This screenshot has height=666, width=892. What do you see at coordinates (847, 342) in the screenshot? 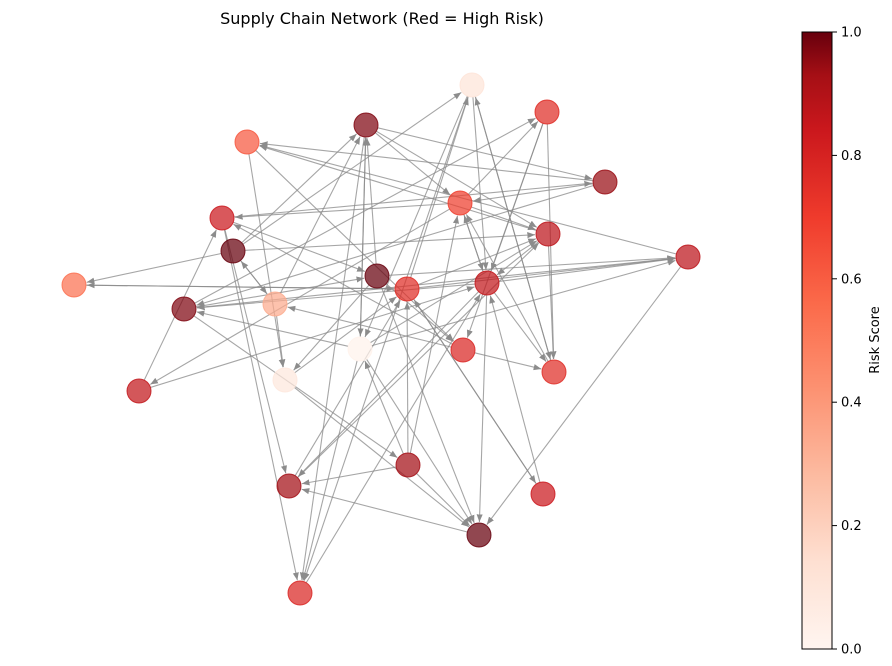
I see `colorbar-ticks: 0.0 0.2 0.4 0.6 0.8 1.0` at bounding box center [847, 342].